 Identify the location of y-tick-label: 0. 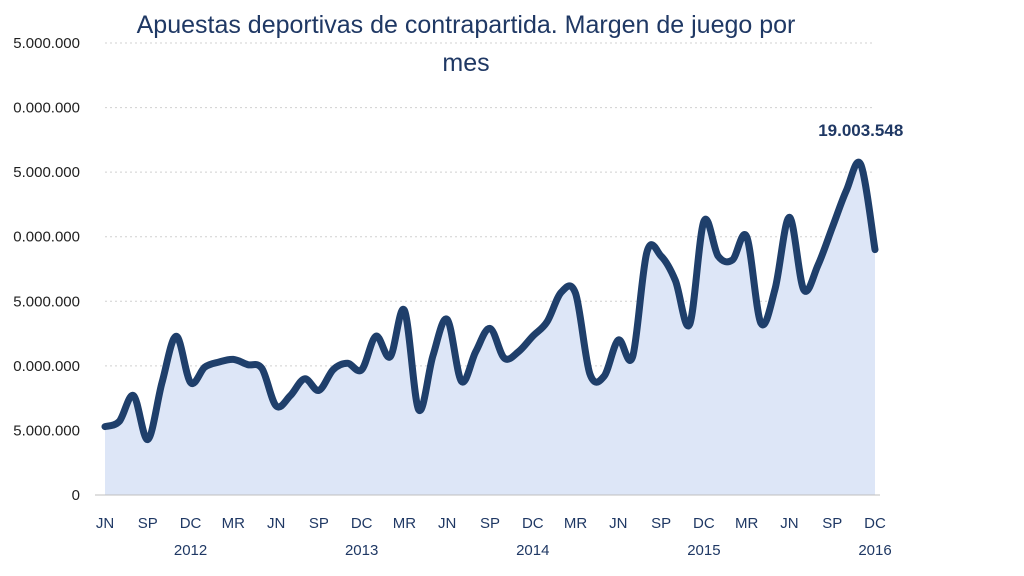
(76, 495).